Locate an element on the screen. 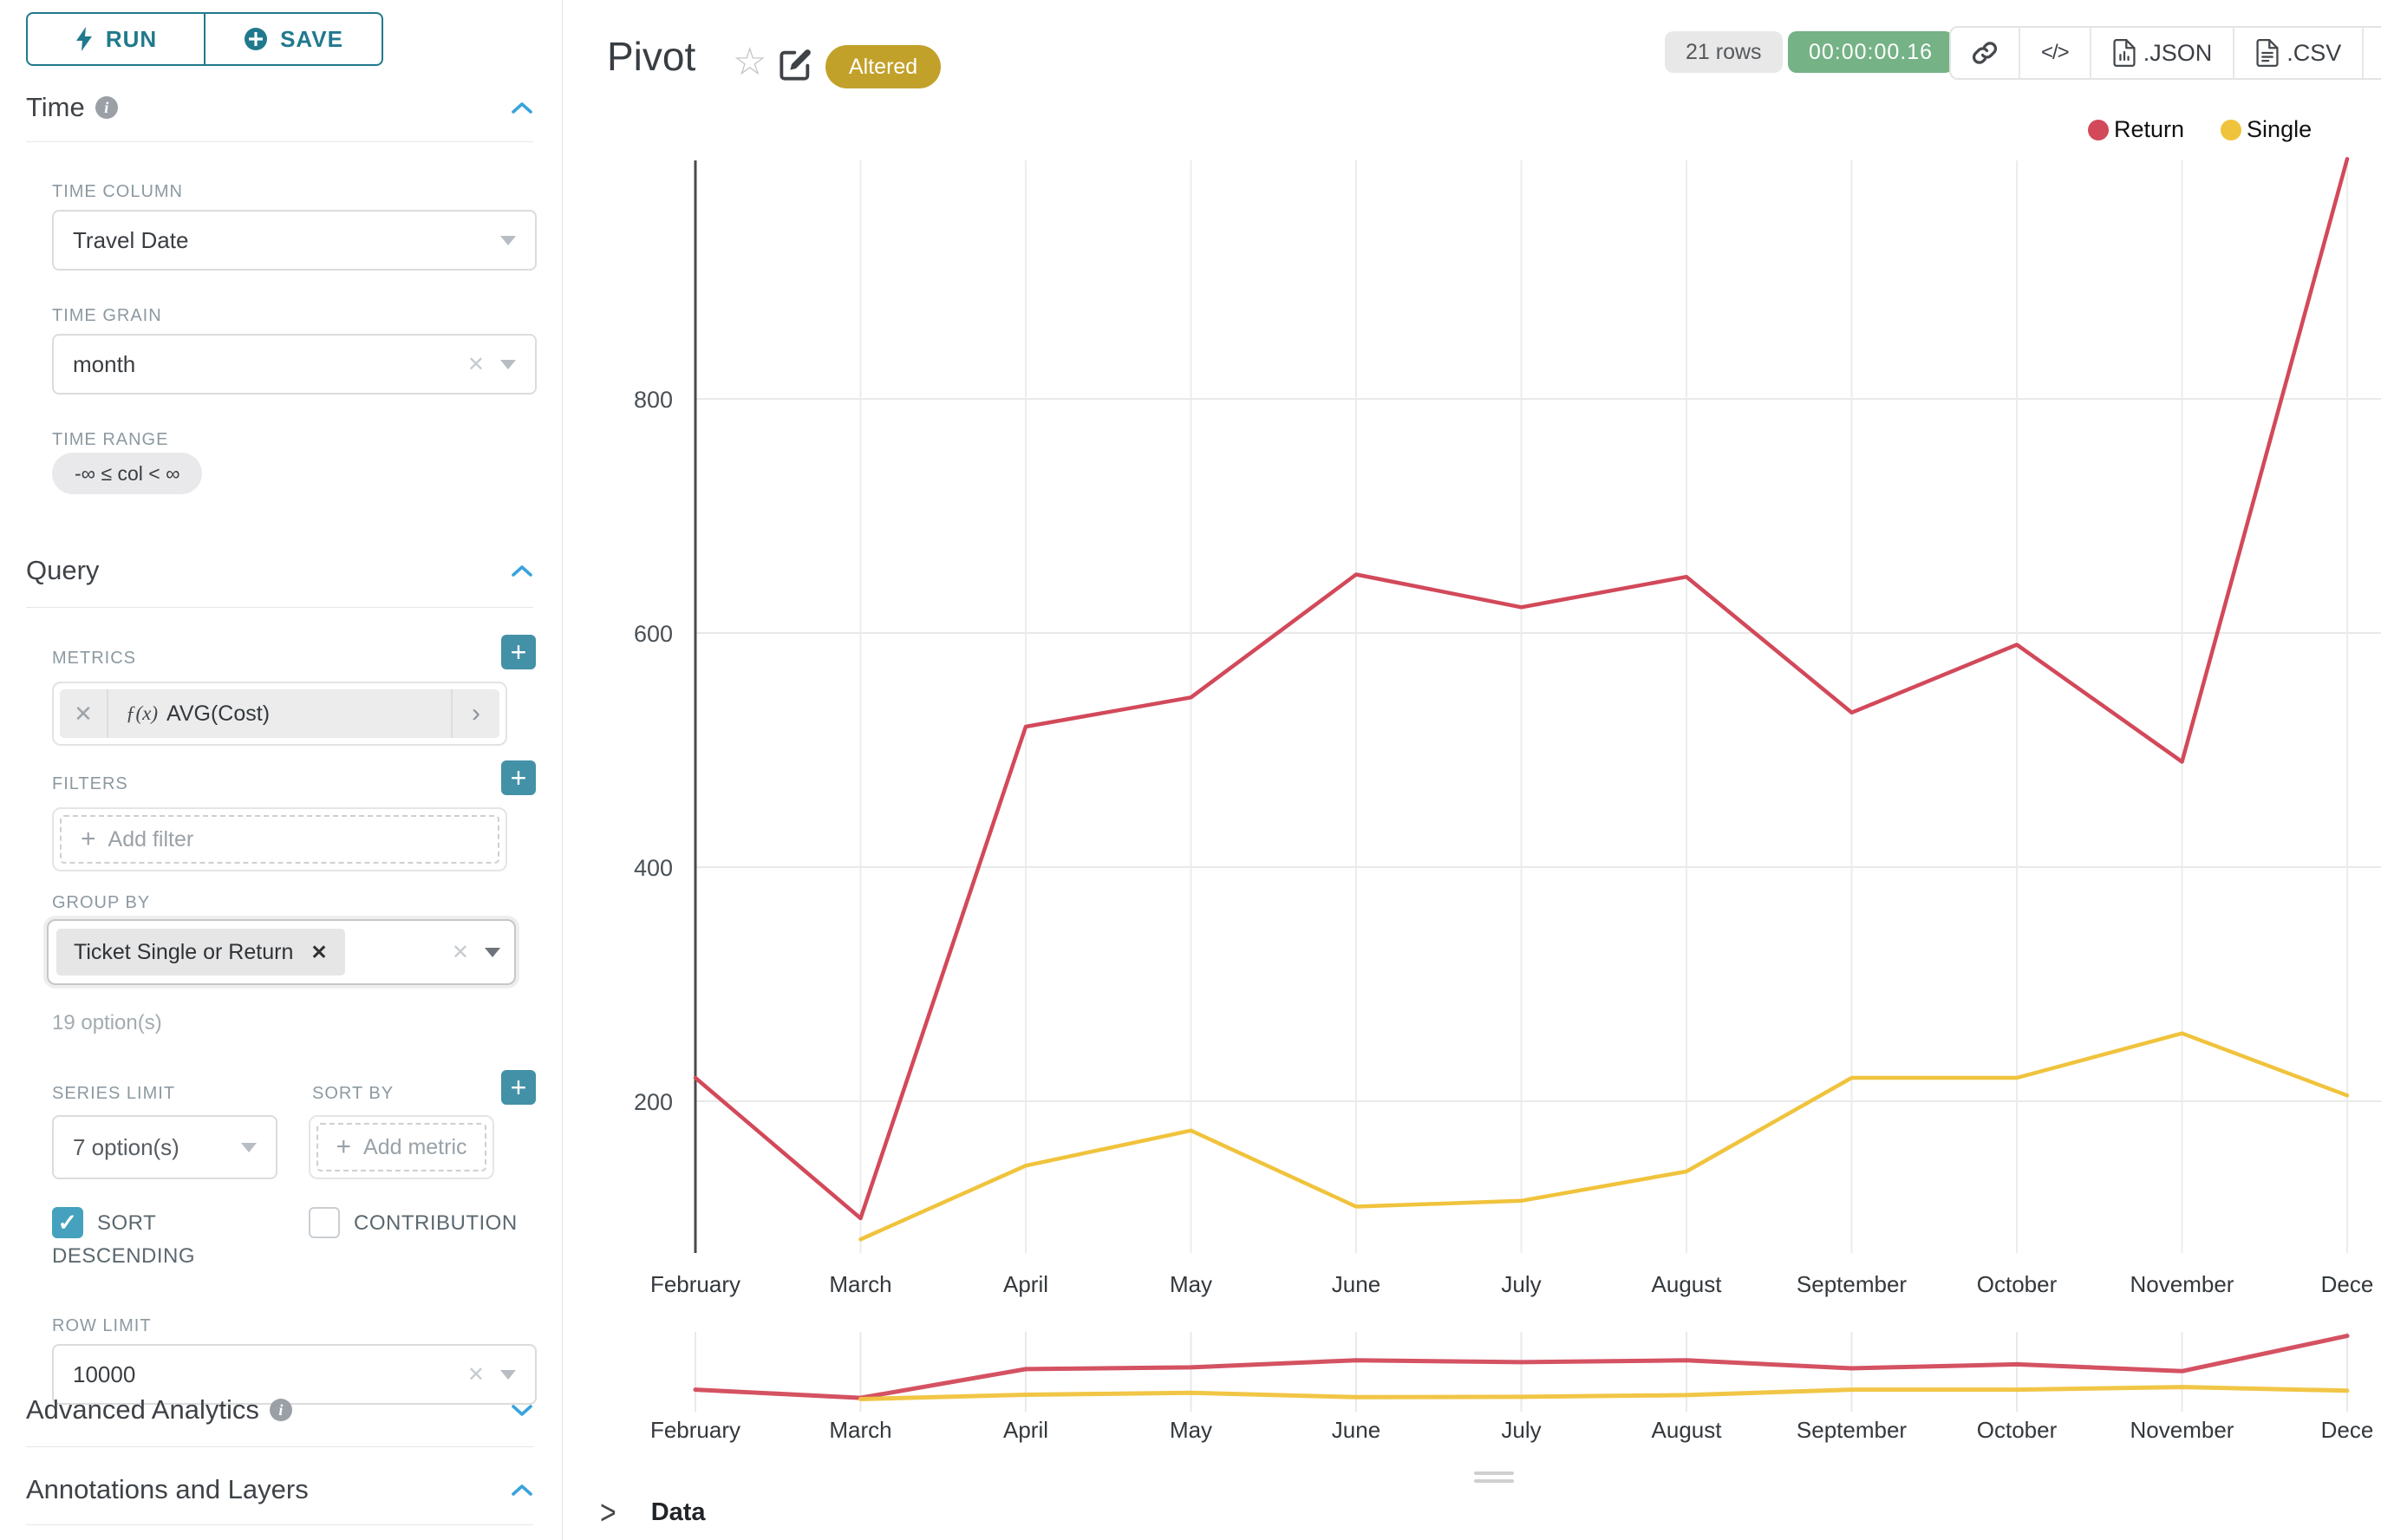  y-tick-600: 600 is located at coordinates (653, 634).